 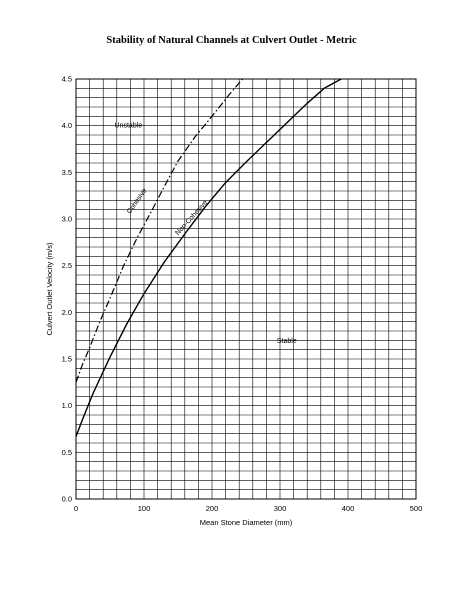 What do you see at coordinates (49, 288) in the screenshot?
I see `y-axis-label: Culvert Outlet Velocity (m/s)` at bounding box center [49, 288].